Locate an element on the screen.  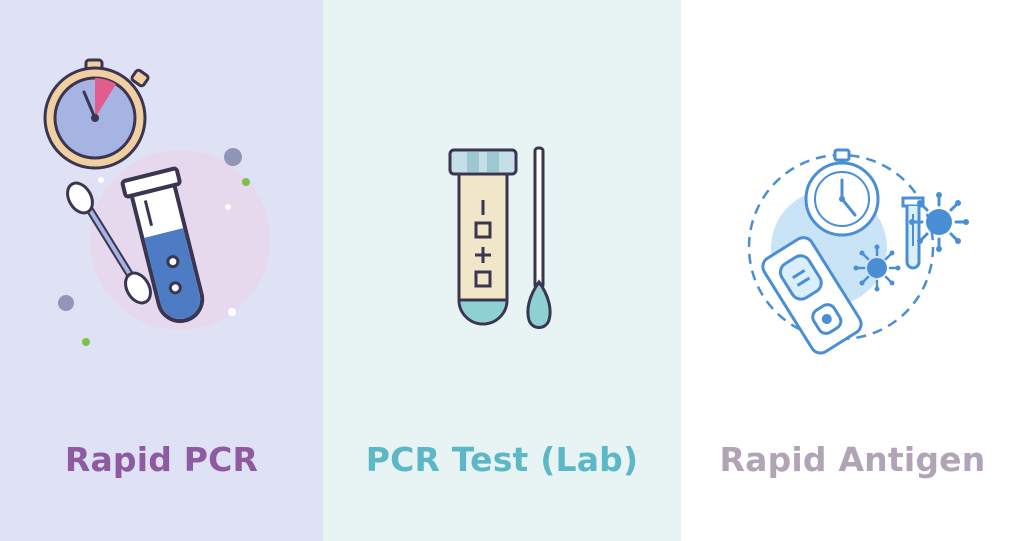
rapid-antigen-illustration is located at coordinates (858, 251).